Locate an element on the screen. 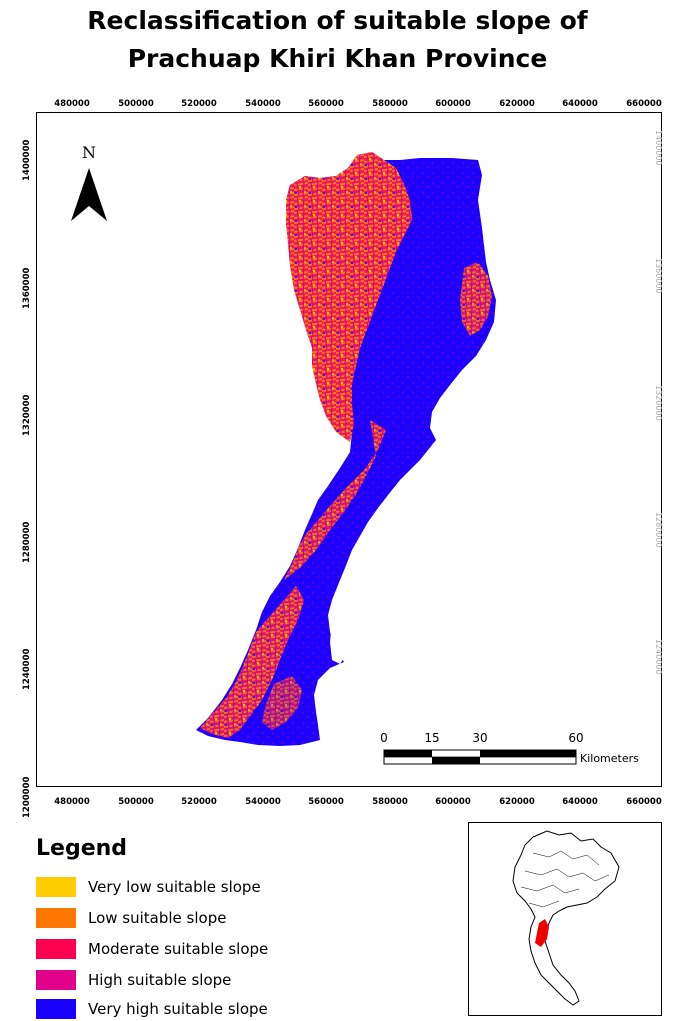  x-tick-bottom: 540000 is located at coordinates (263, 802).